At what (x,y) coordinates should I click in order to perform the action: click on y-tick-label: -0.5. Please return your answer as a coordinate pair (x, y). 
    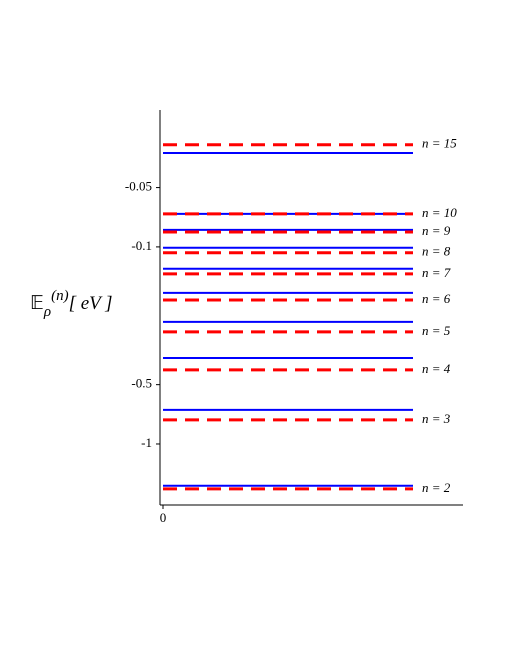
    Looking at the image, I should click on (141, 383).